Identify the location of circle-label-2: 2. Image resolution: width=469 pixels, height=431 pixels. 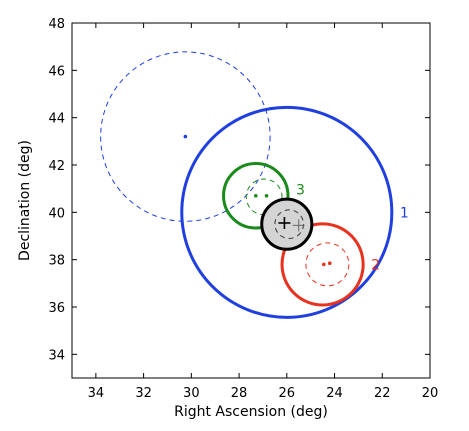
(375, 265).